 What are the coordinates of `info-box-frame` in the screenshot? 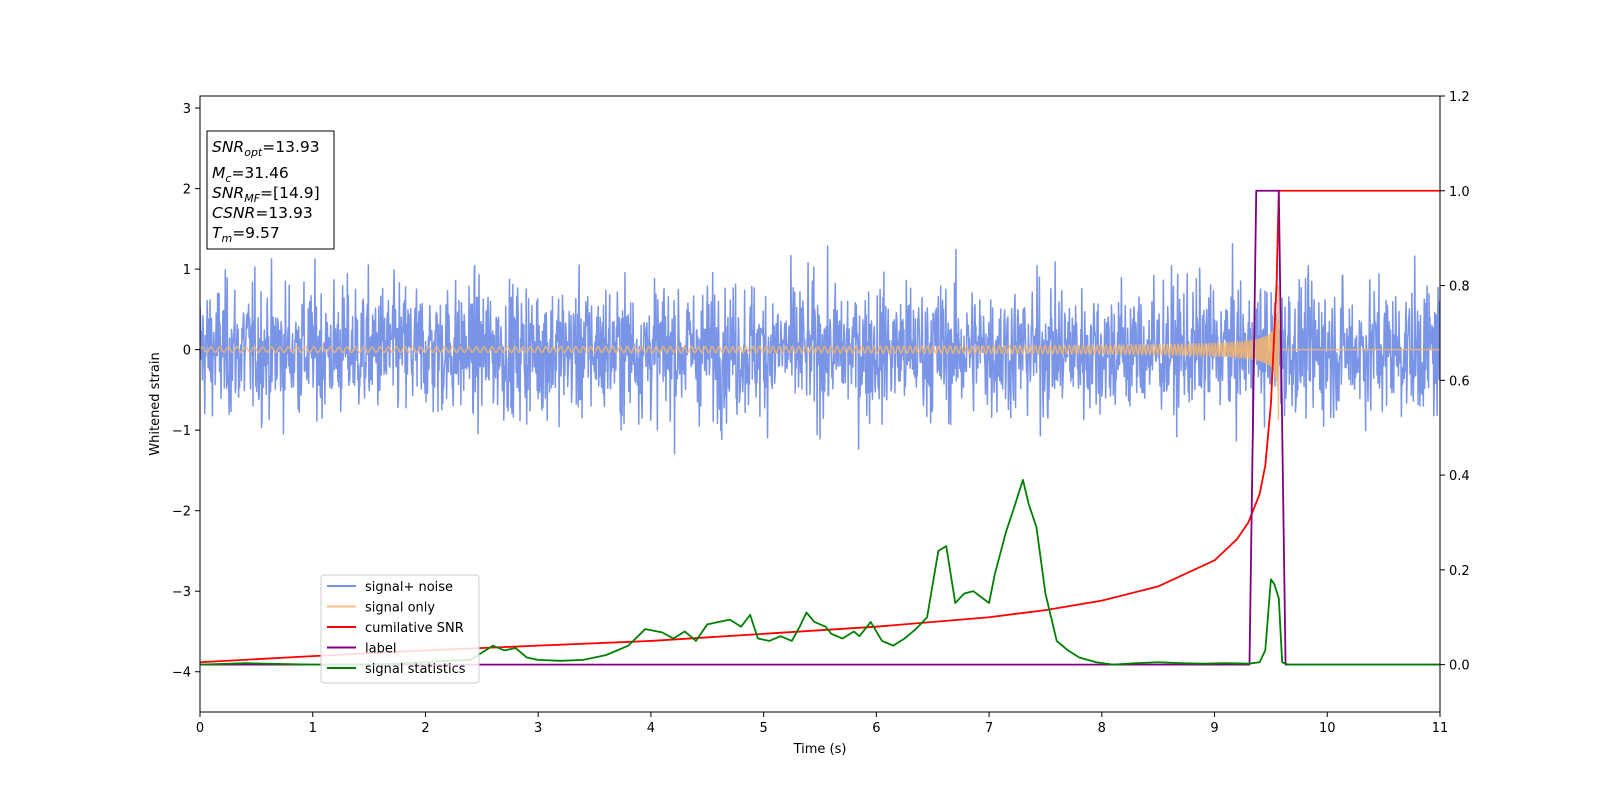 It's located at (270, 190).